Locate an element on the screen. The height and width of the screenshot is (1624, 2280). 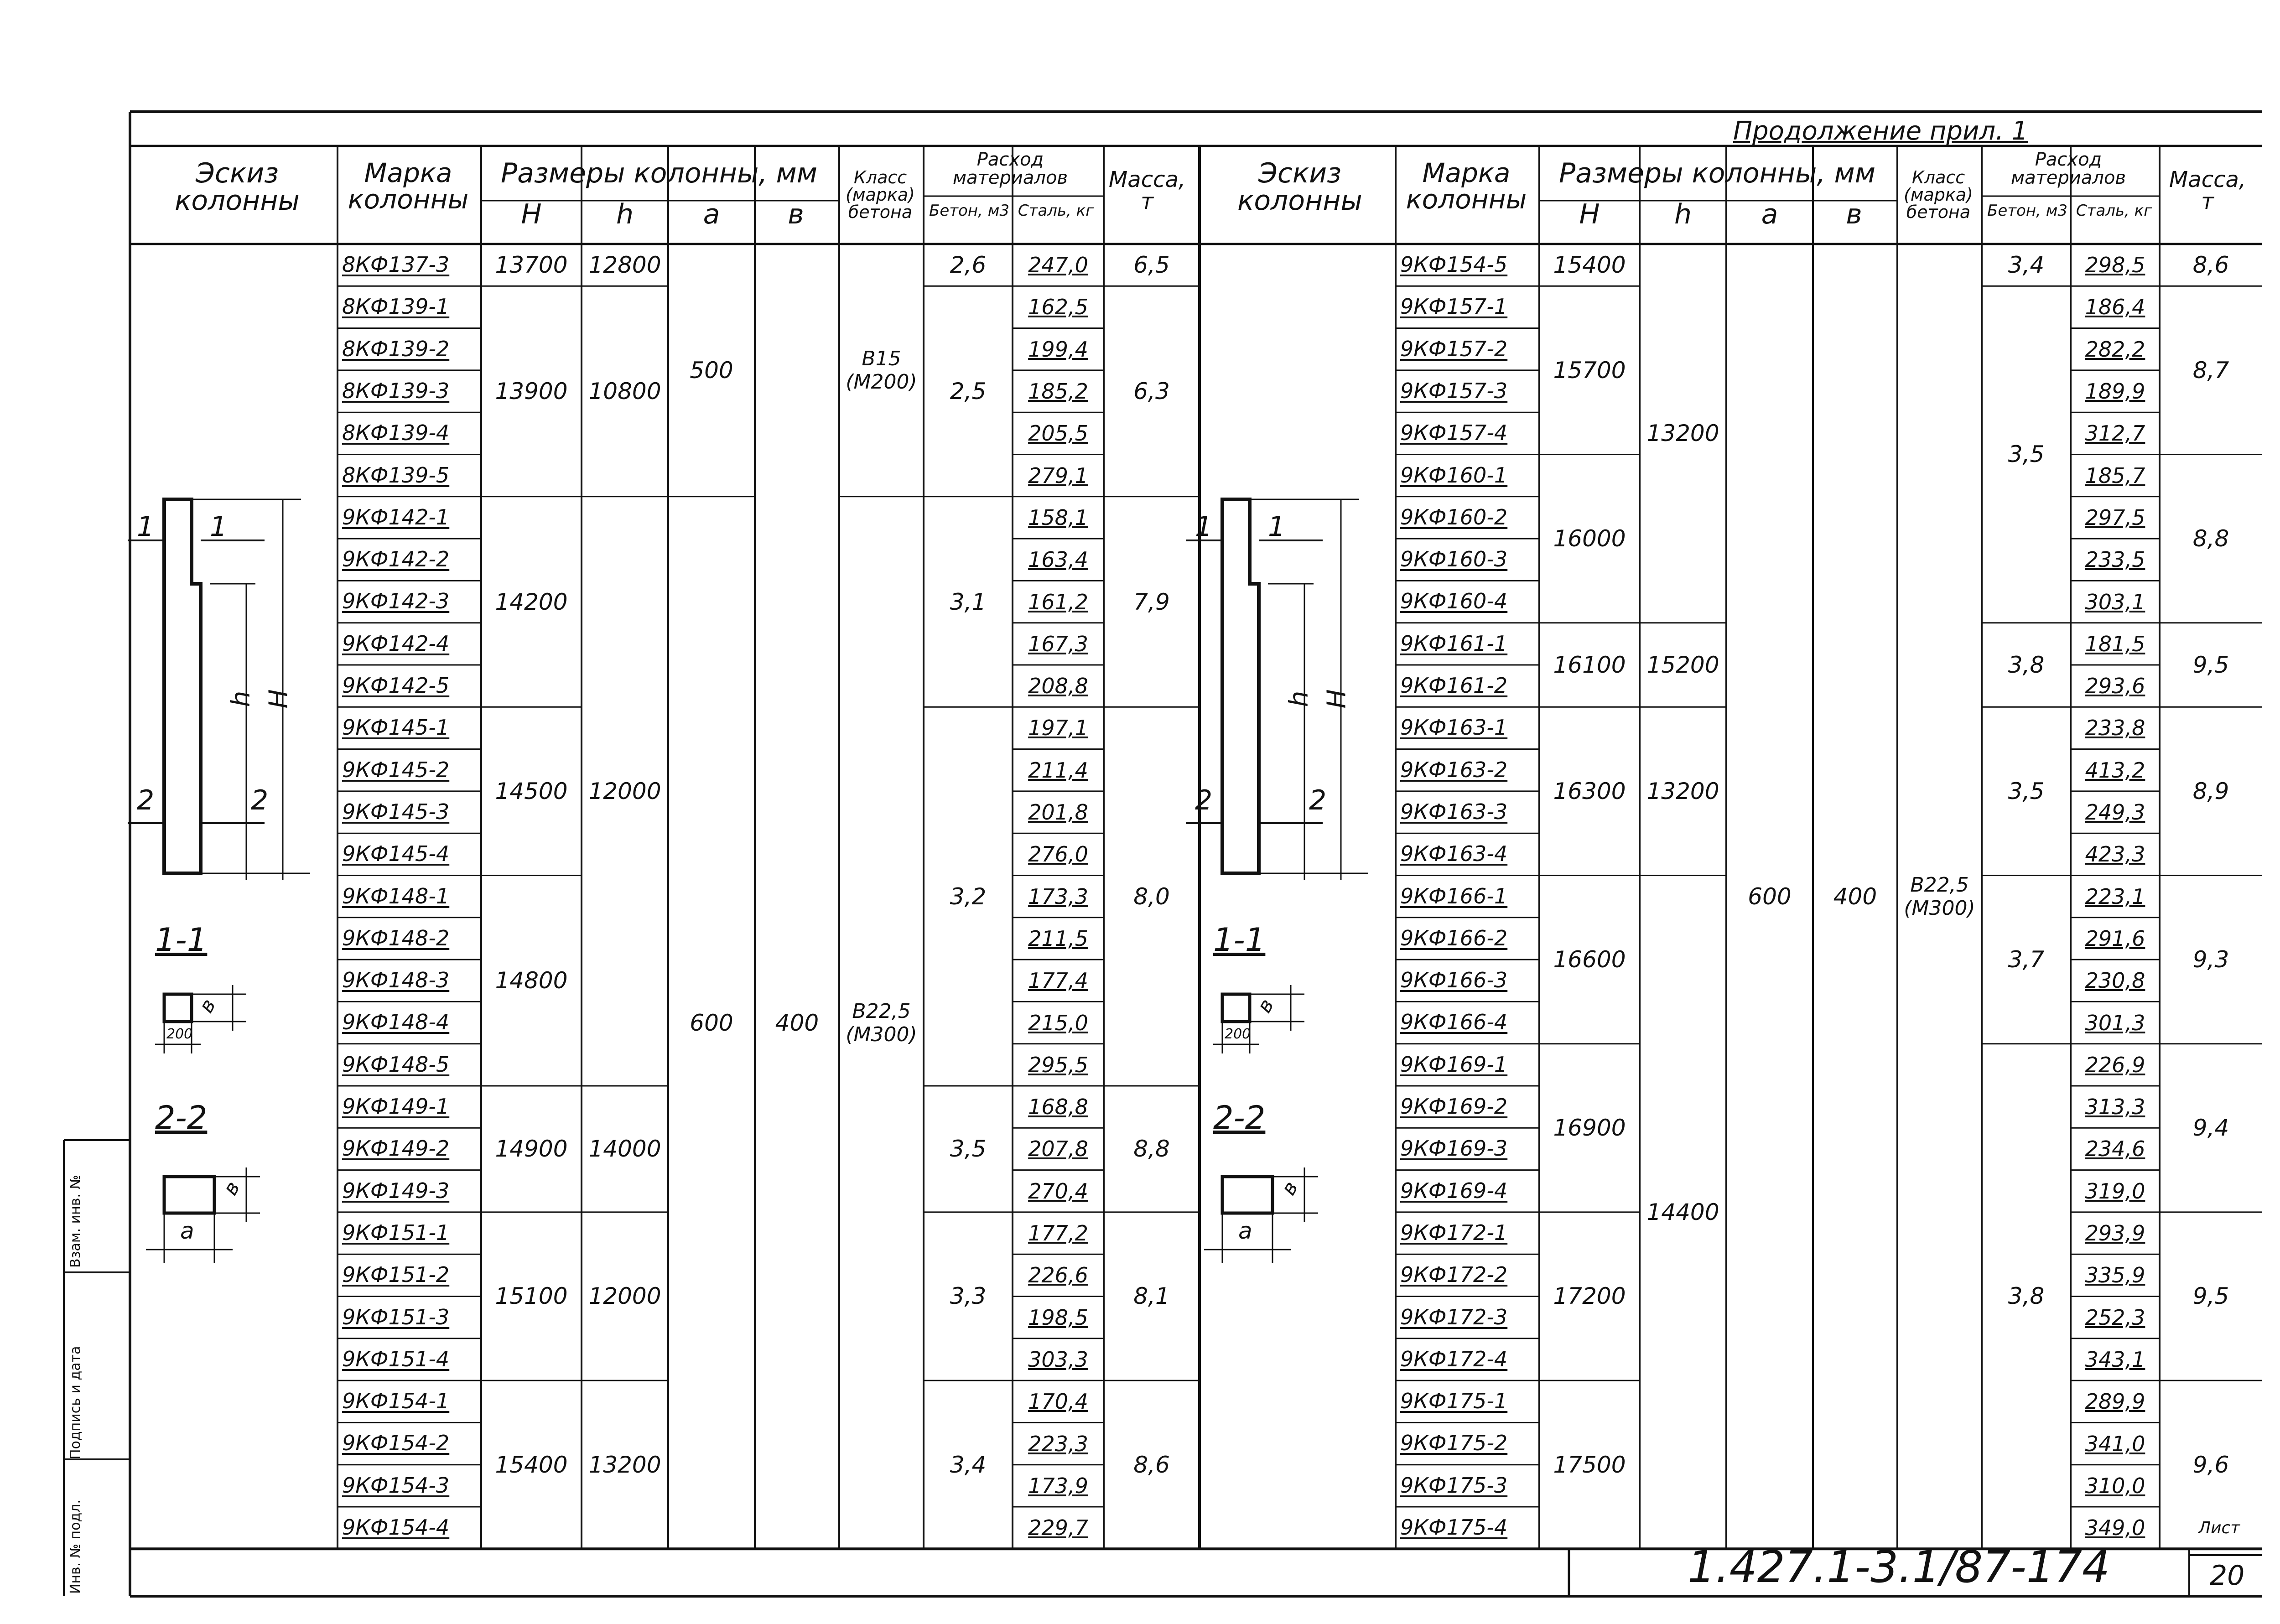
steel-cell: 177,2 is located at coordinates (1058, 1233).